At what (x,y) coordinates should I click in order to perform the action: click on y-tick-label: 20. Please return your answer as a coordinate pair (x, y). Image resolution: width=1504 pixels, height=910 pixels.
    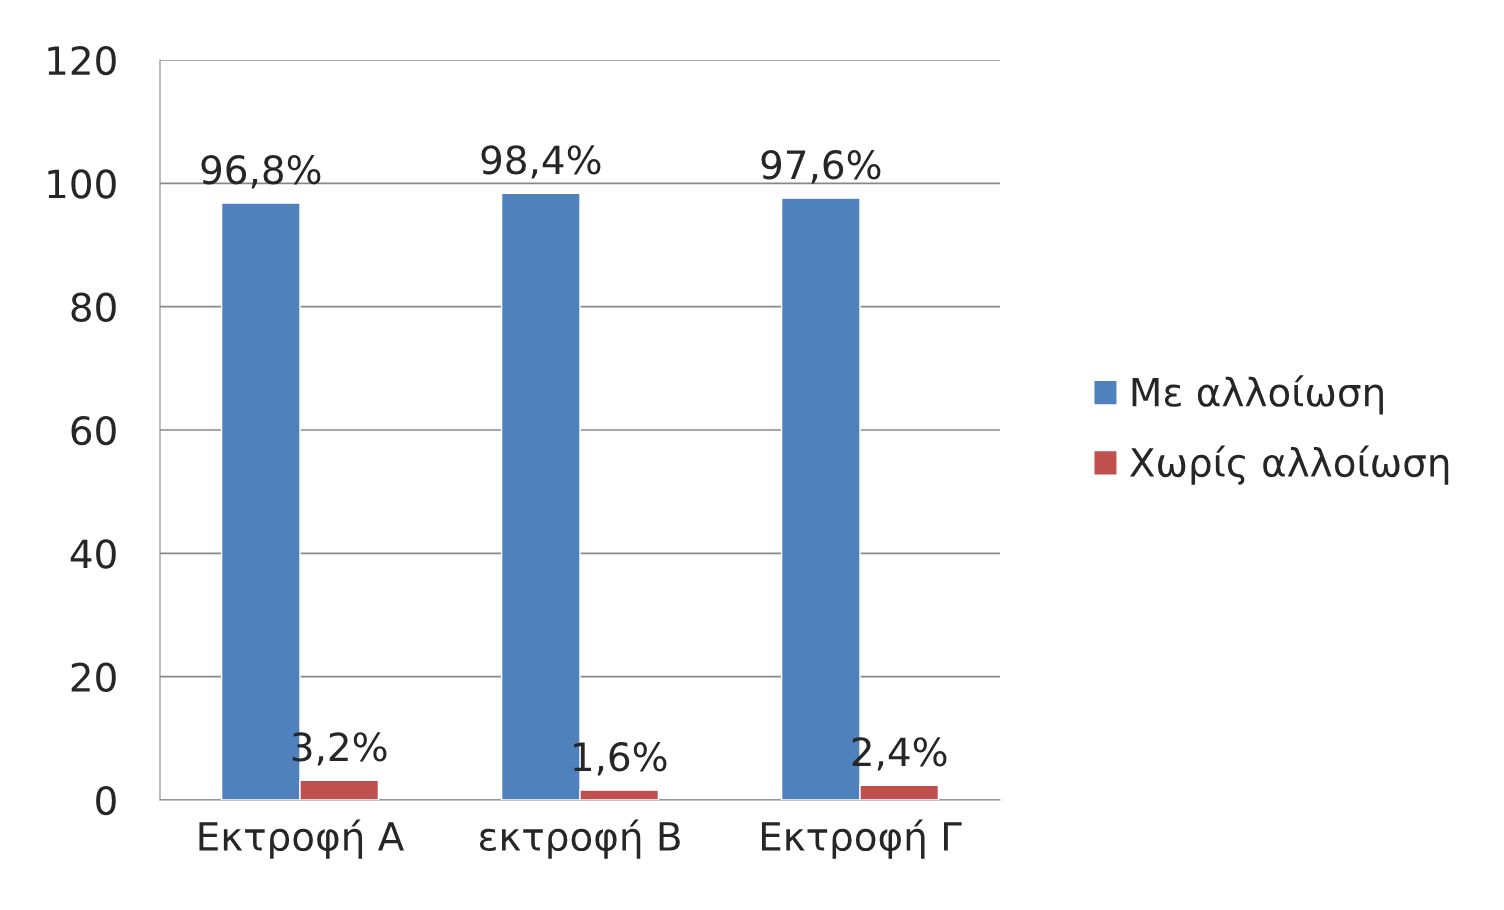
    Looking at the image, I should click on (93, 677).